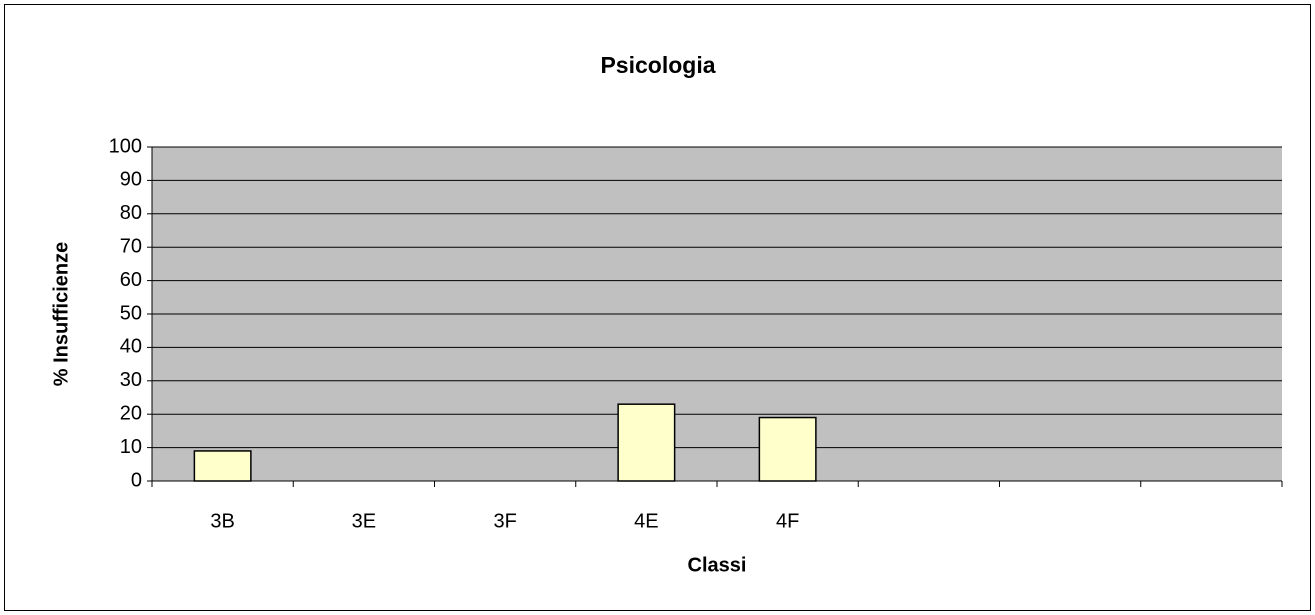 This screenshot has height=615, width=1315. What do you see at coordinates (364, 521) in the screenshot?
I see `x-tick-label: 3E` at bounding box center [364, 521].